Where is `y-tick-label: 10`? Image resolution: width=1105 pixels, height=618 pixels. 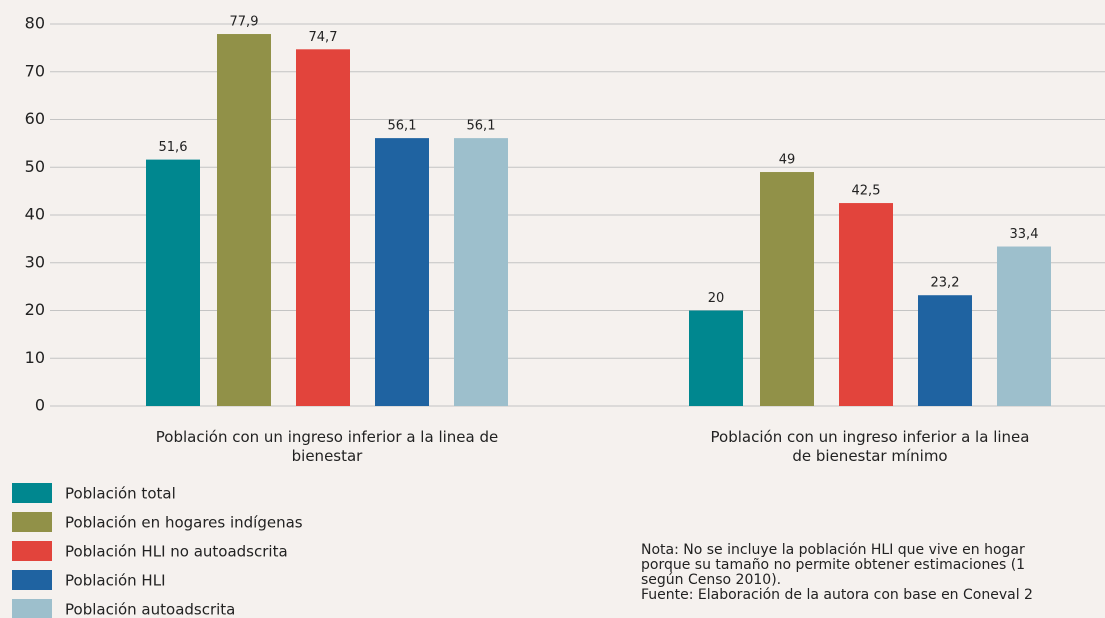 y-tick-label: 10 is located at coordinates (35, 357).